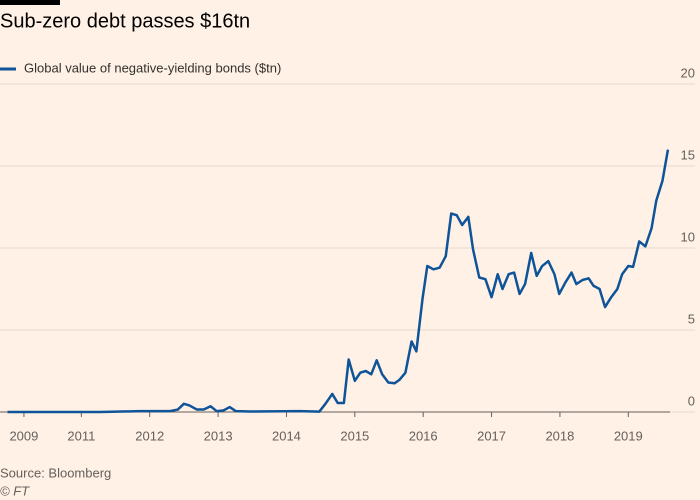 The width and height of the screenshot is (700, 500). What do you see at coordinates (55, 472) in the screenshot?
I see `source: Source: Bloomberg` at bounding box center [55, 472].